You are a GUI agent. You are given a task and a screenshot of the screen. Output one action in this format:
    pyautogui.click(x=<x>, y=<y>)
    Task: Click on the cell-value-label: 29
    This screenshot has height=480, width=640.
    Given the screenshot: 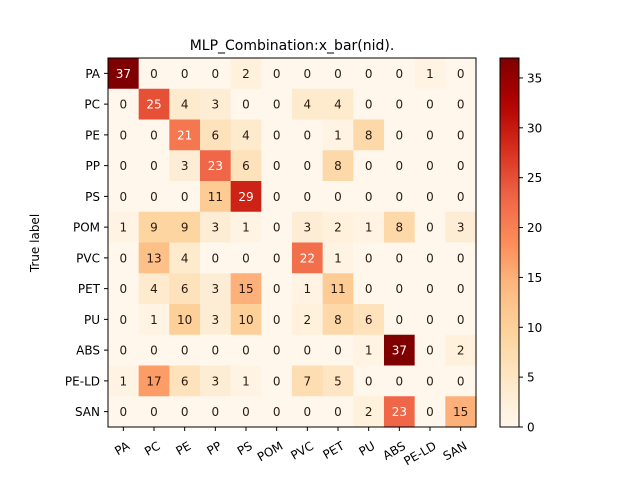 What is the action you would take?
    pyautogui.click(x=245, y=197)
    